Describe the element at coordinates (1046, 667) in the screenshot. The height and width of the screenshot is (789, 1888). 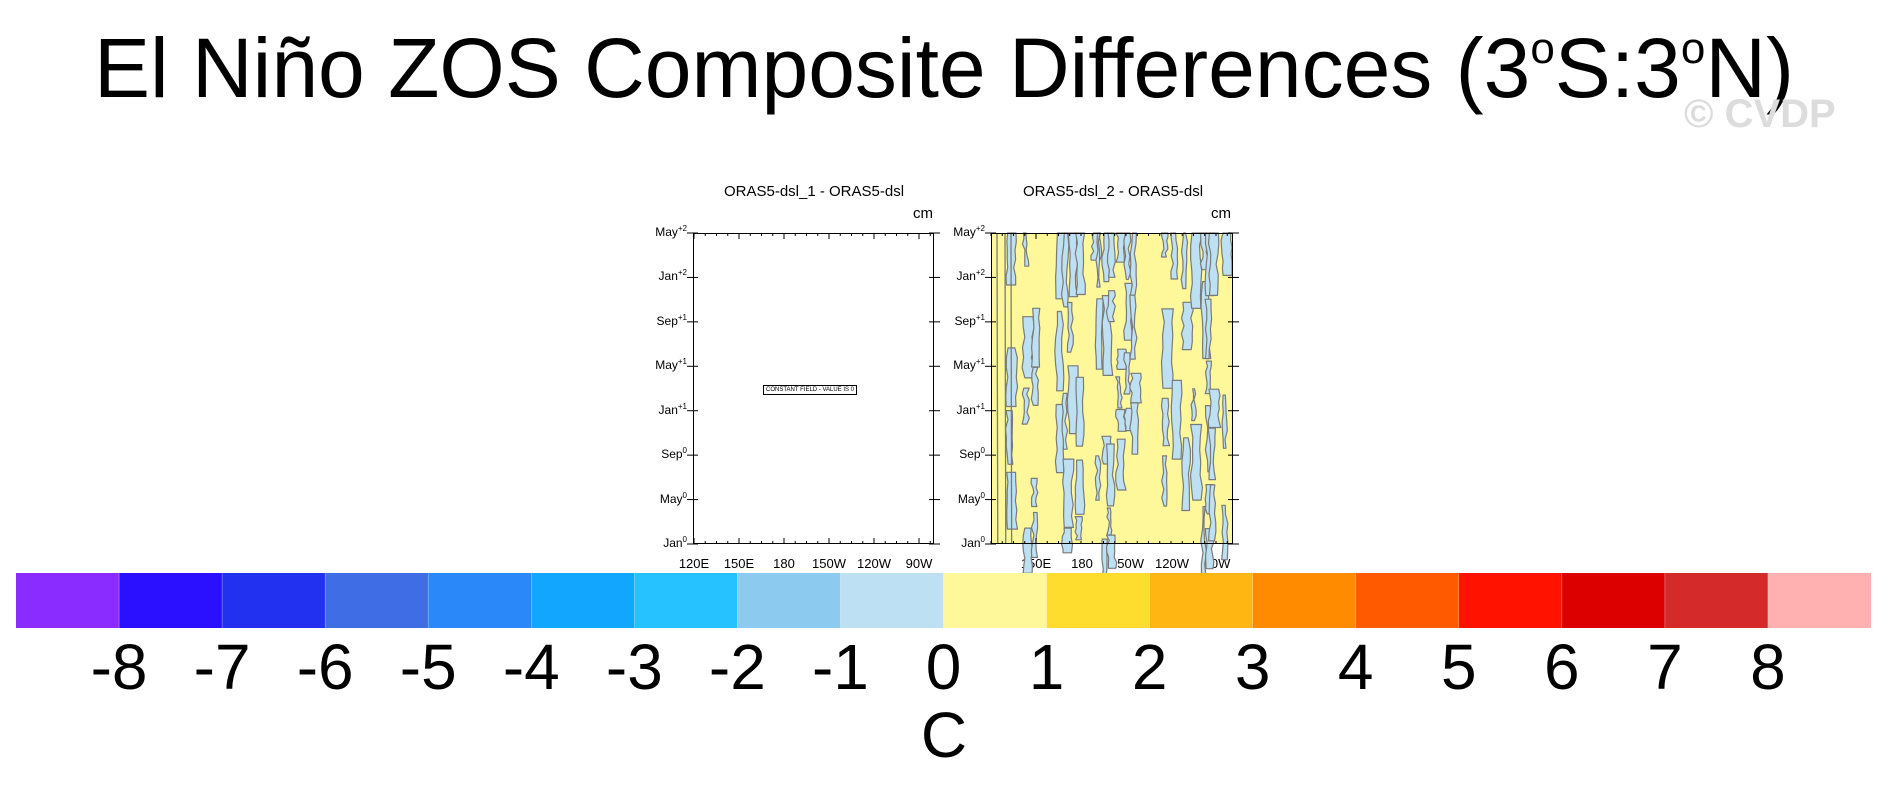
I see `colorbar-tick-label: 1` at that location.